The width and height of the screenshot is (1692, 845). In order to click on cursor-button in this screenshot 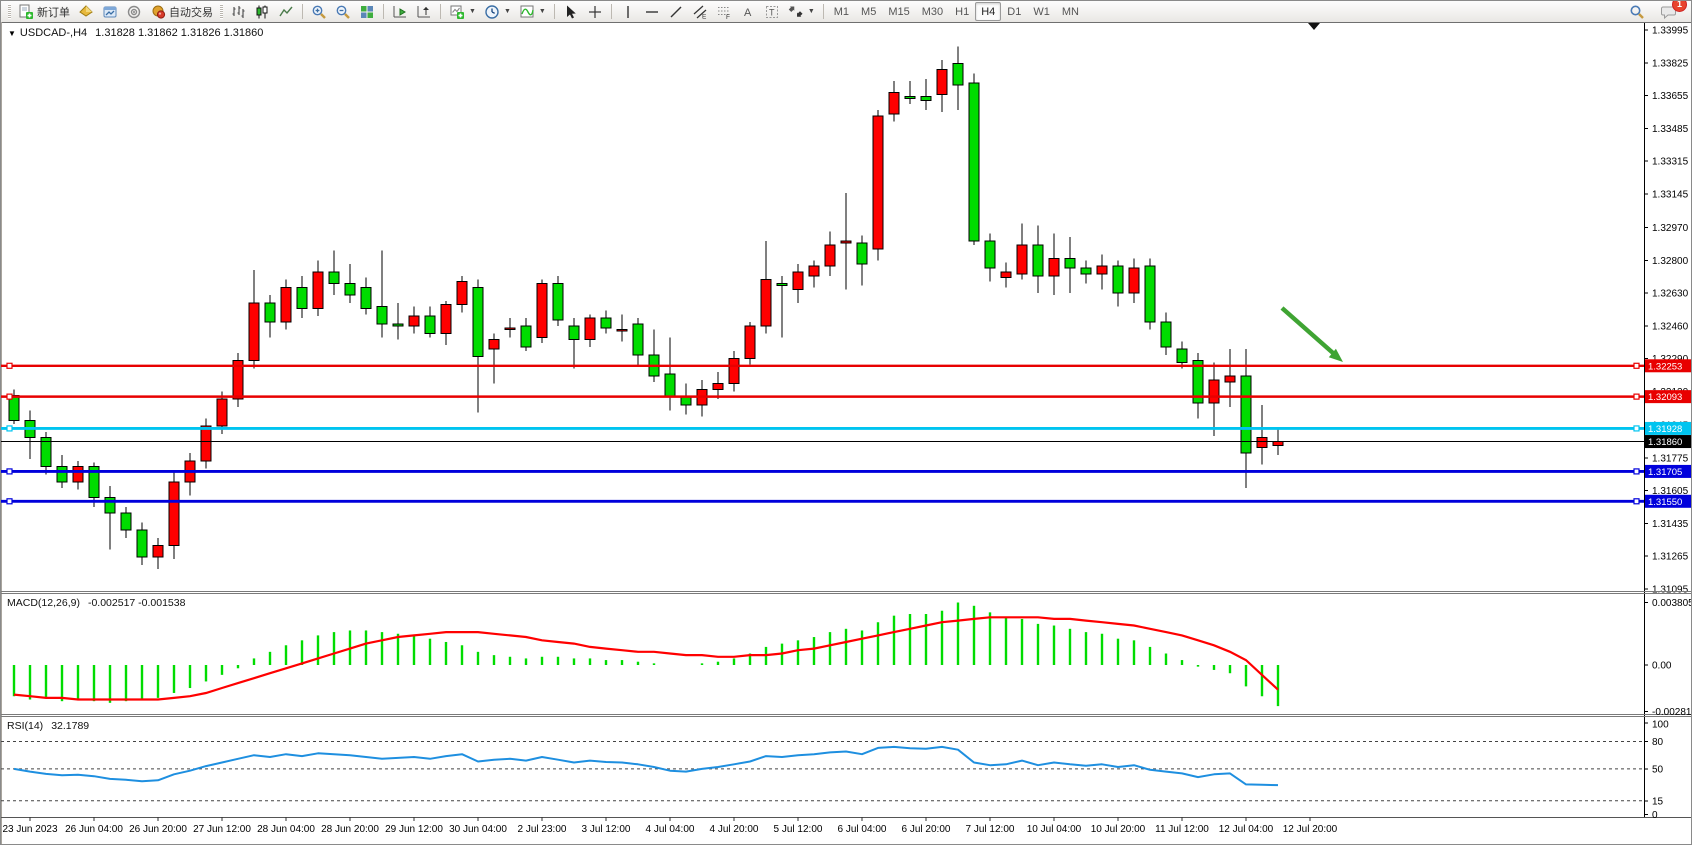, I will do `click(571, 11)`.